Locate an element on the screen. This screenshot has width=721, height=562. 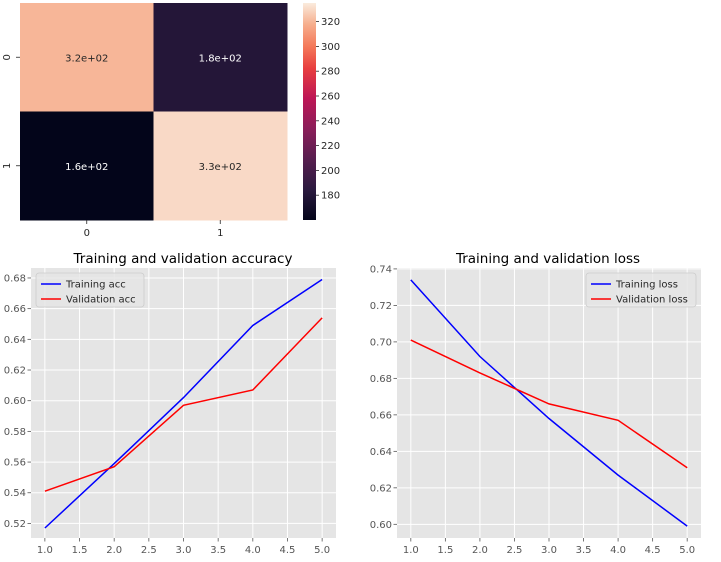
y-tick-label: 1 is located at coordinates (7, 166).